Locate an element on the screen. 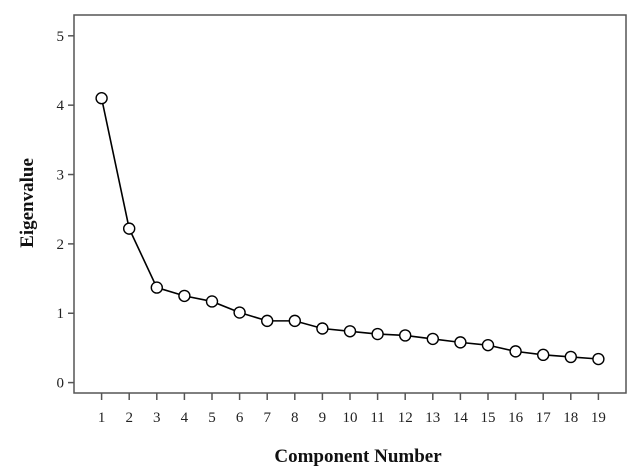 This screenshot has height=468, width=643. x-tick-label: 10 is located at coordinates (350, 418).